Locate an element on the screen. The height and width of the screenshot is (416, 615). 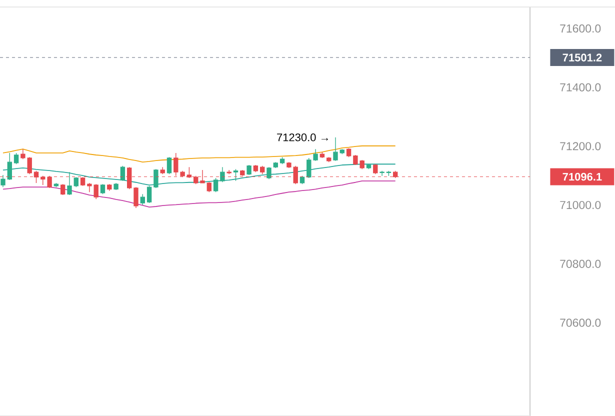
y-tick-label: 71600.0 is located at coordinates (580, 28).